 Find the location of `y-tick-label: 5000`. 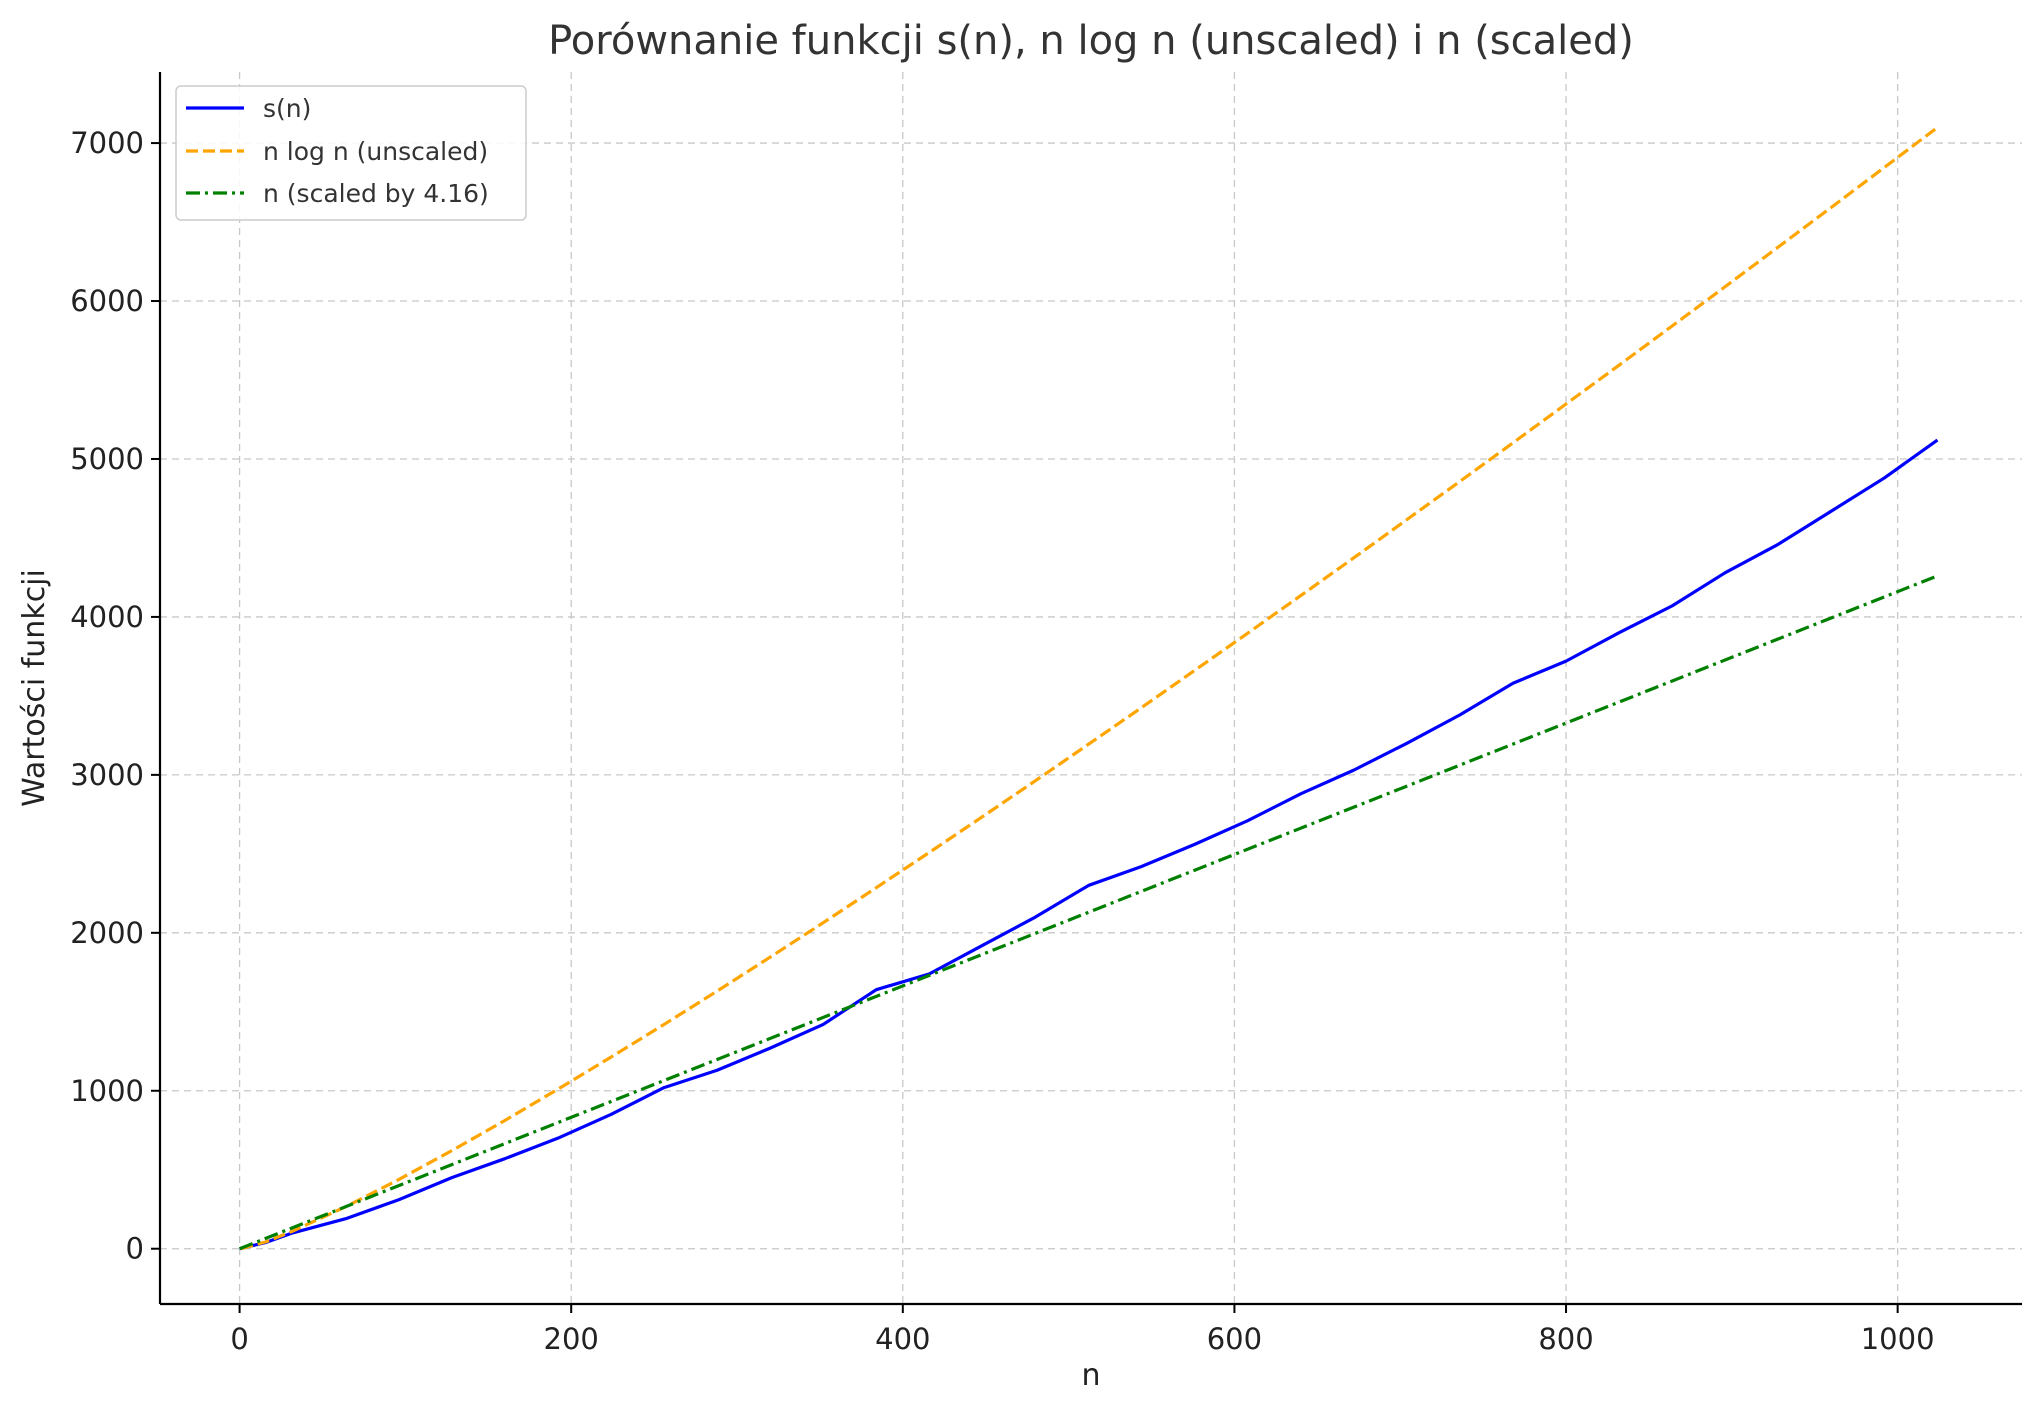

y-tick-label: 5000 is located at coordinates (107, 459).